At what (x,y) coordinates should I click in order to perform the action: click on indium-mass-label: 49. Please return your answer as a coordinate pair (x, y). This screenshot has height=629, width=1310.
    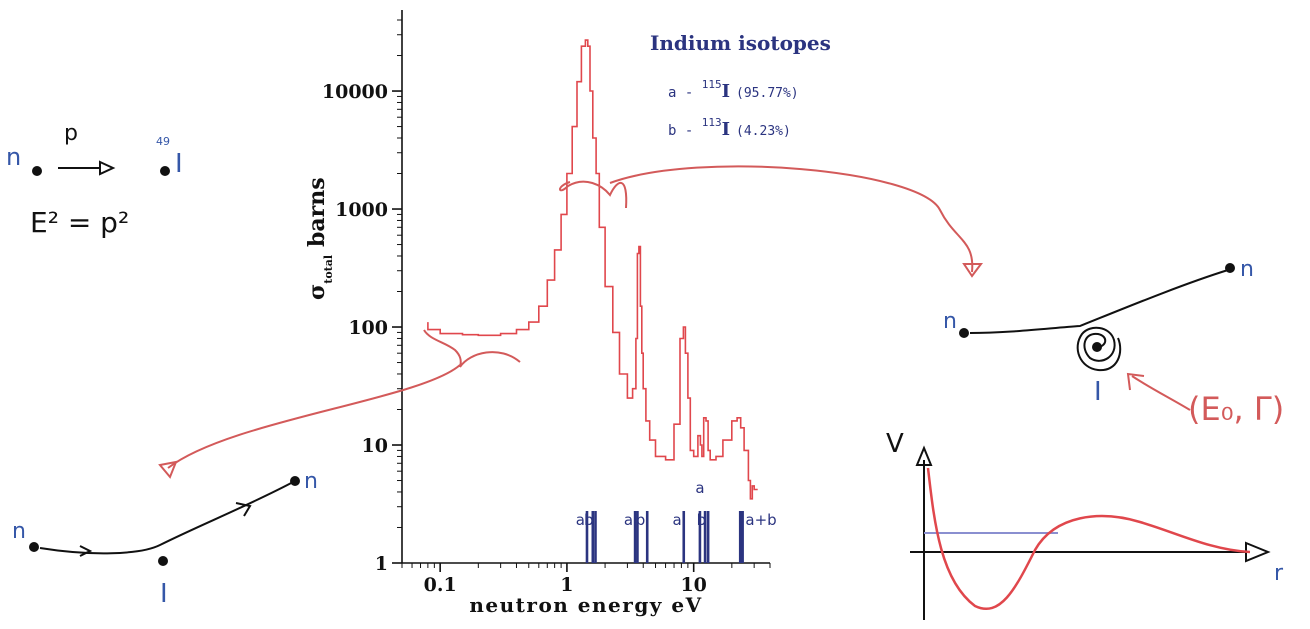
    Looking at the image, I should click on (163, 141).